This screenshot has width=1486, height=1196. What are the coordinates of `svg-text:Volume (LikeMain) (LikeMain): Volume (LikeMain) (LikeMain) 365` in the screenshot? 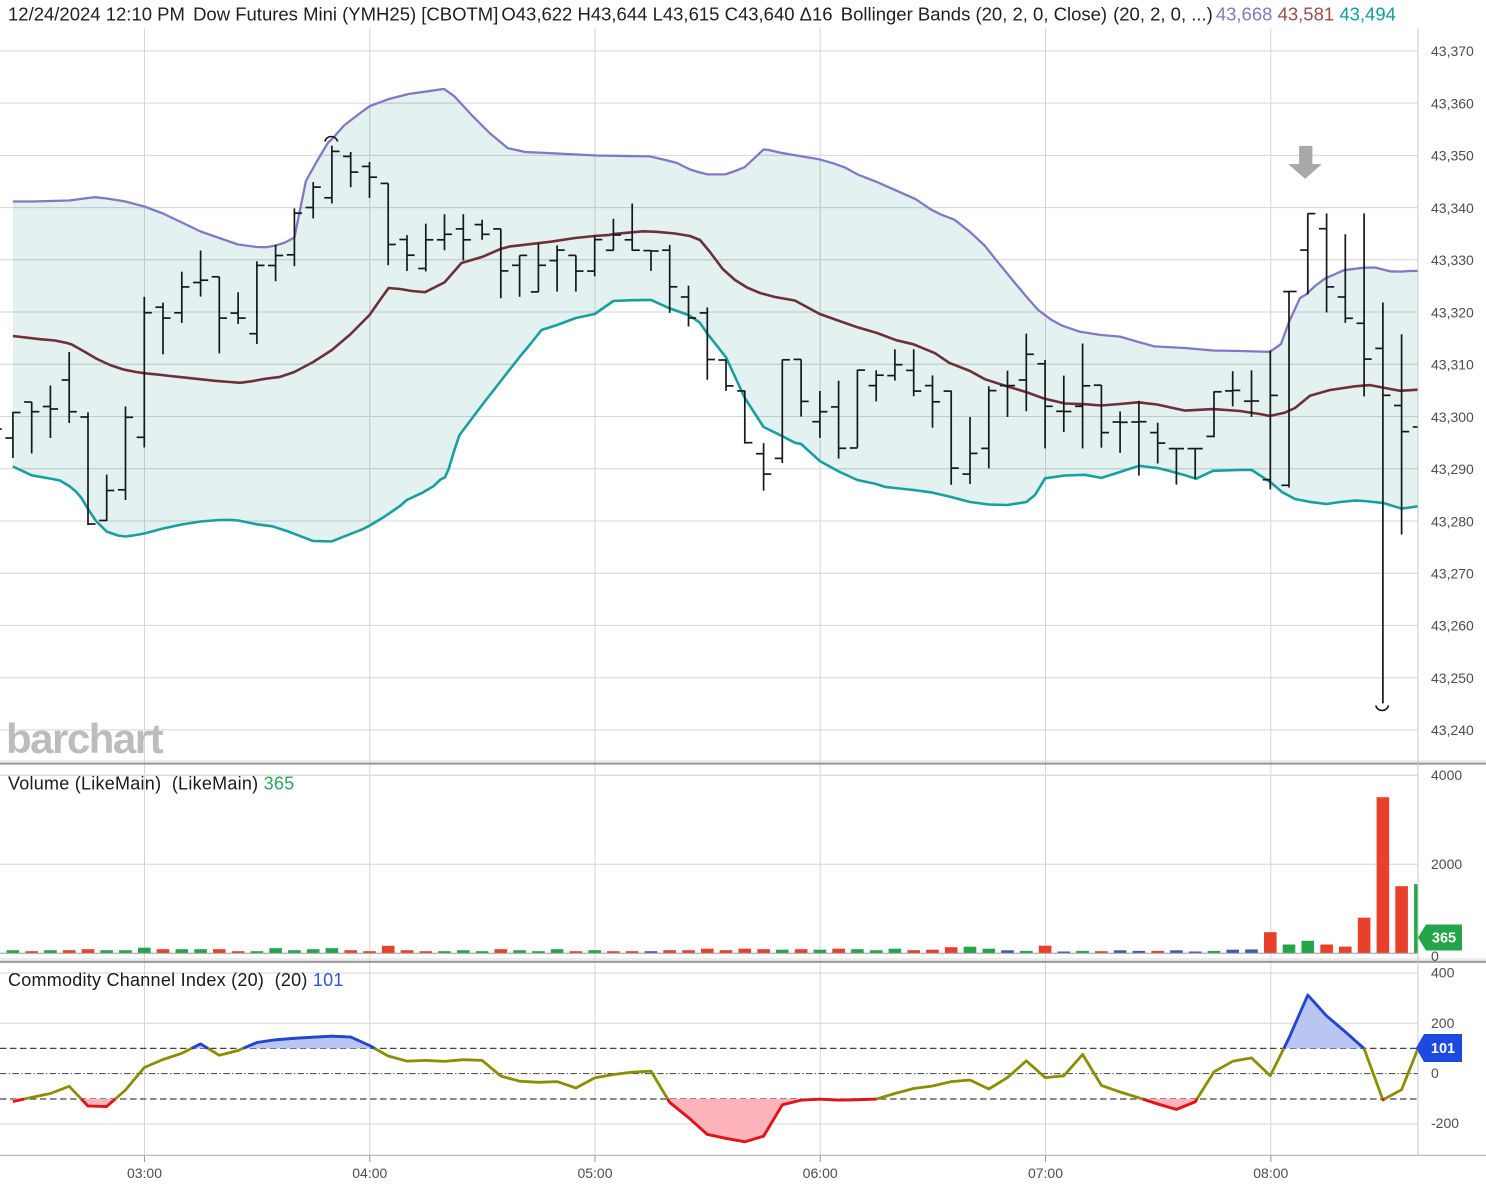 It's located at (151, 784).